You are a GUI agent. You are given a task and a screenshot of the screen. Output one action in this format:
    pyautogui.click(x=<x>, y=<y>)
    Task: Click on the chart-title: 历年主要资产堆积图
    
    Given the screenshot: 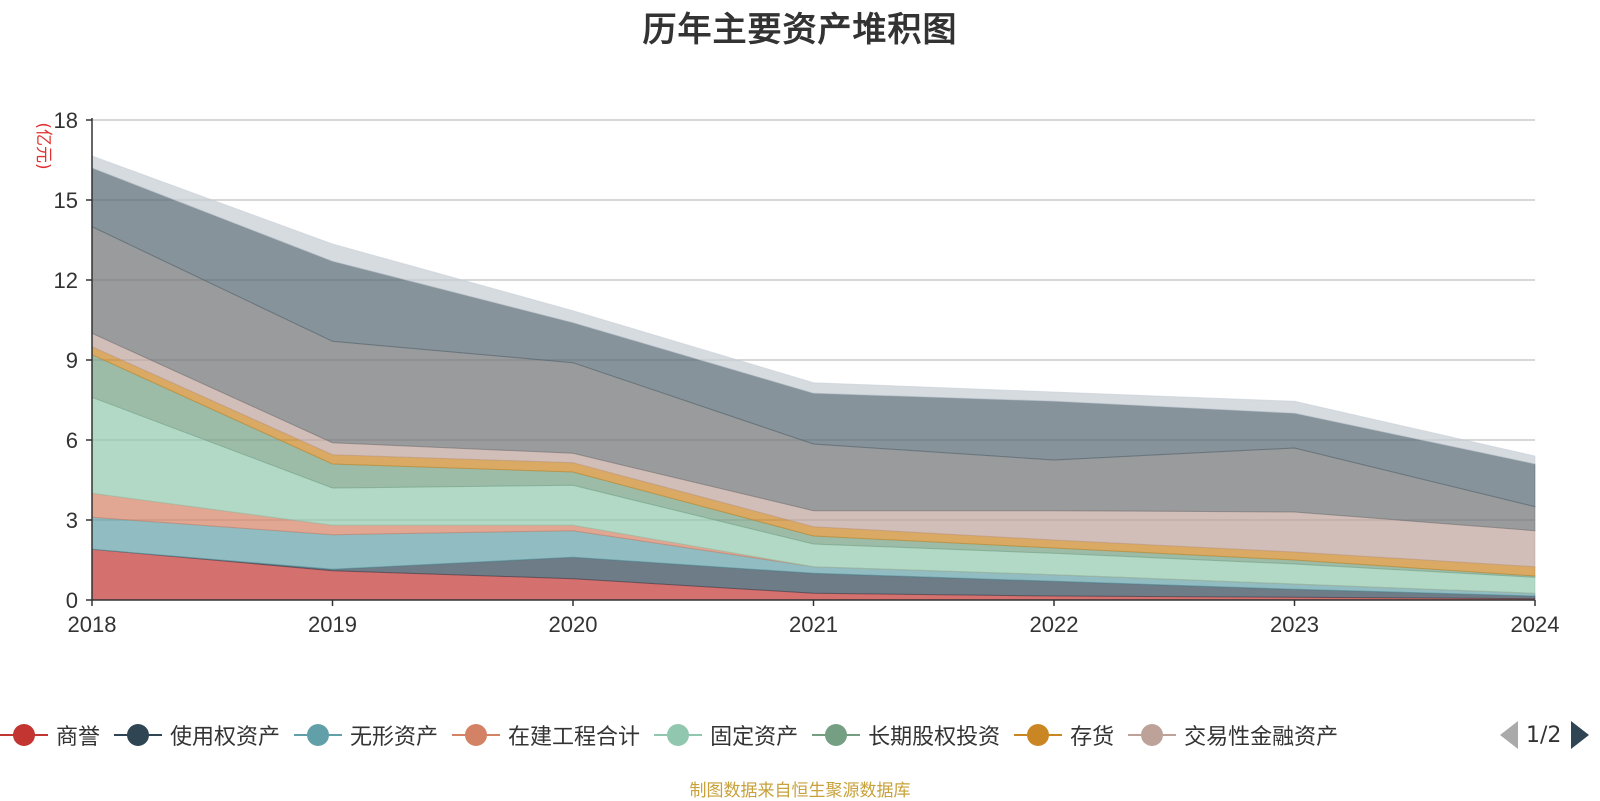 What is the action you would take?
    pyautogui.click(x=800, y=30)
    